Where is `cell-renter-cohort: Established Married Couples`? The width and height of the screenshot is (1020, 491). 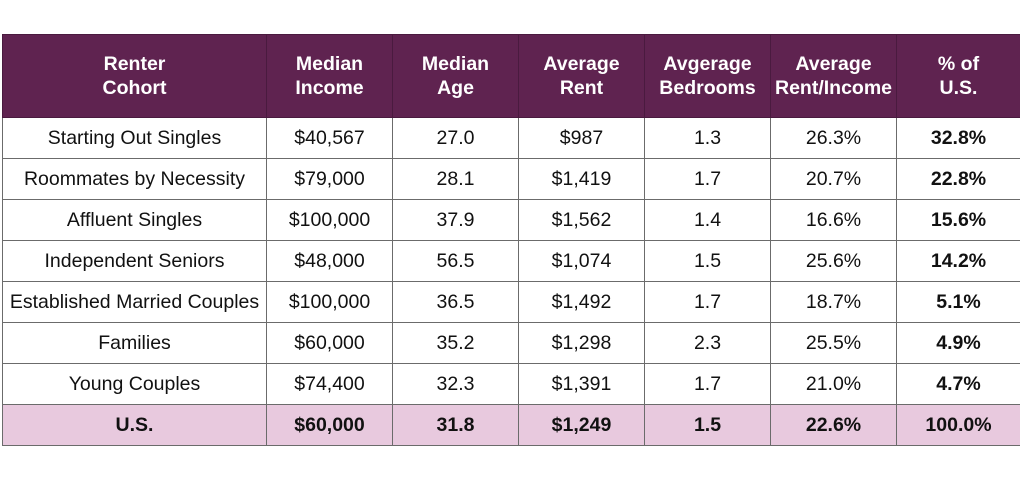 cell-renter-cohort: Established Married Couples is located at coordinates (135, 302).